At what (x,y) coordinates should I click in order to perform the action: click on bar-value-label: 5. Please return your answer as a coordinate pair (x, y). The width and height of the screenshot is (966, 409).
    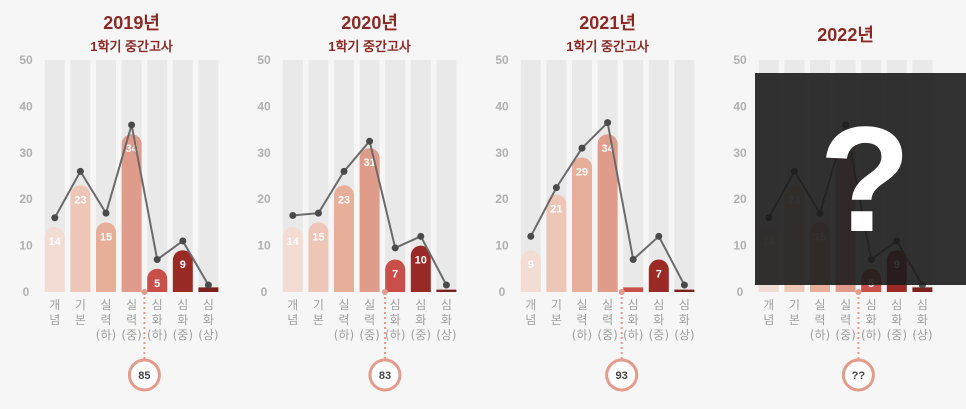
    Looking at the image, I should click on (157, 284).